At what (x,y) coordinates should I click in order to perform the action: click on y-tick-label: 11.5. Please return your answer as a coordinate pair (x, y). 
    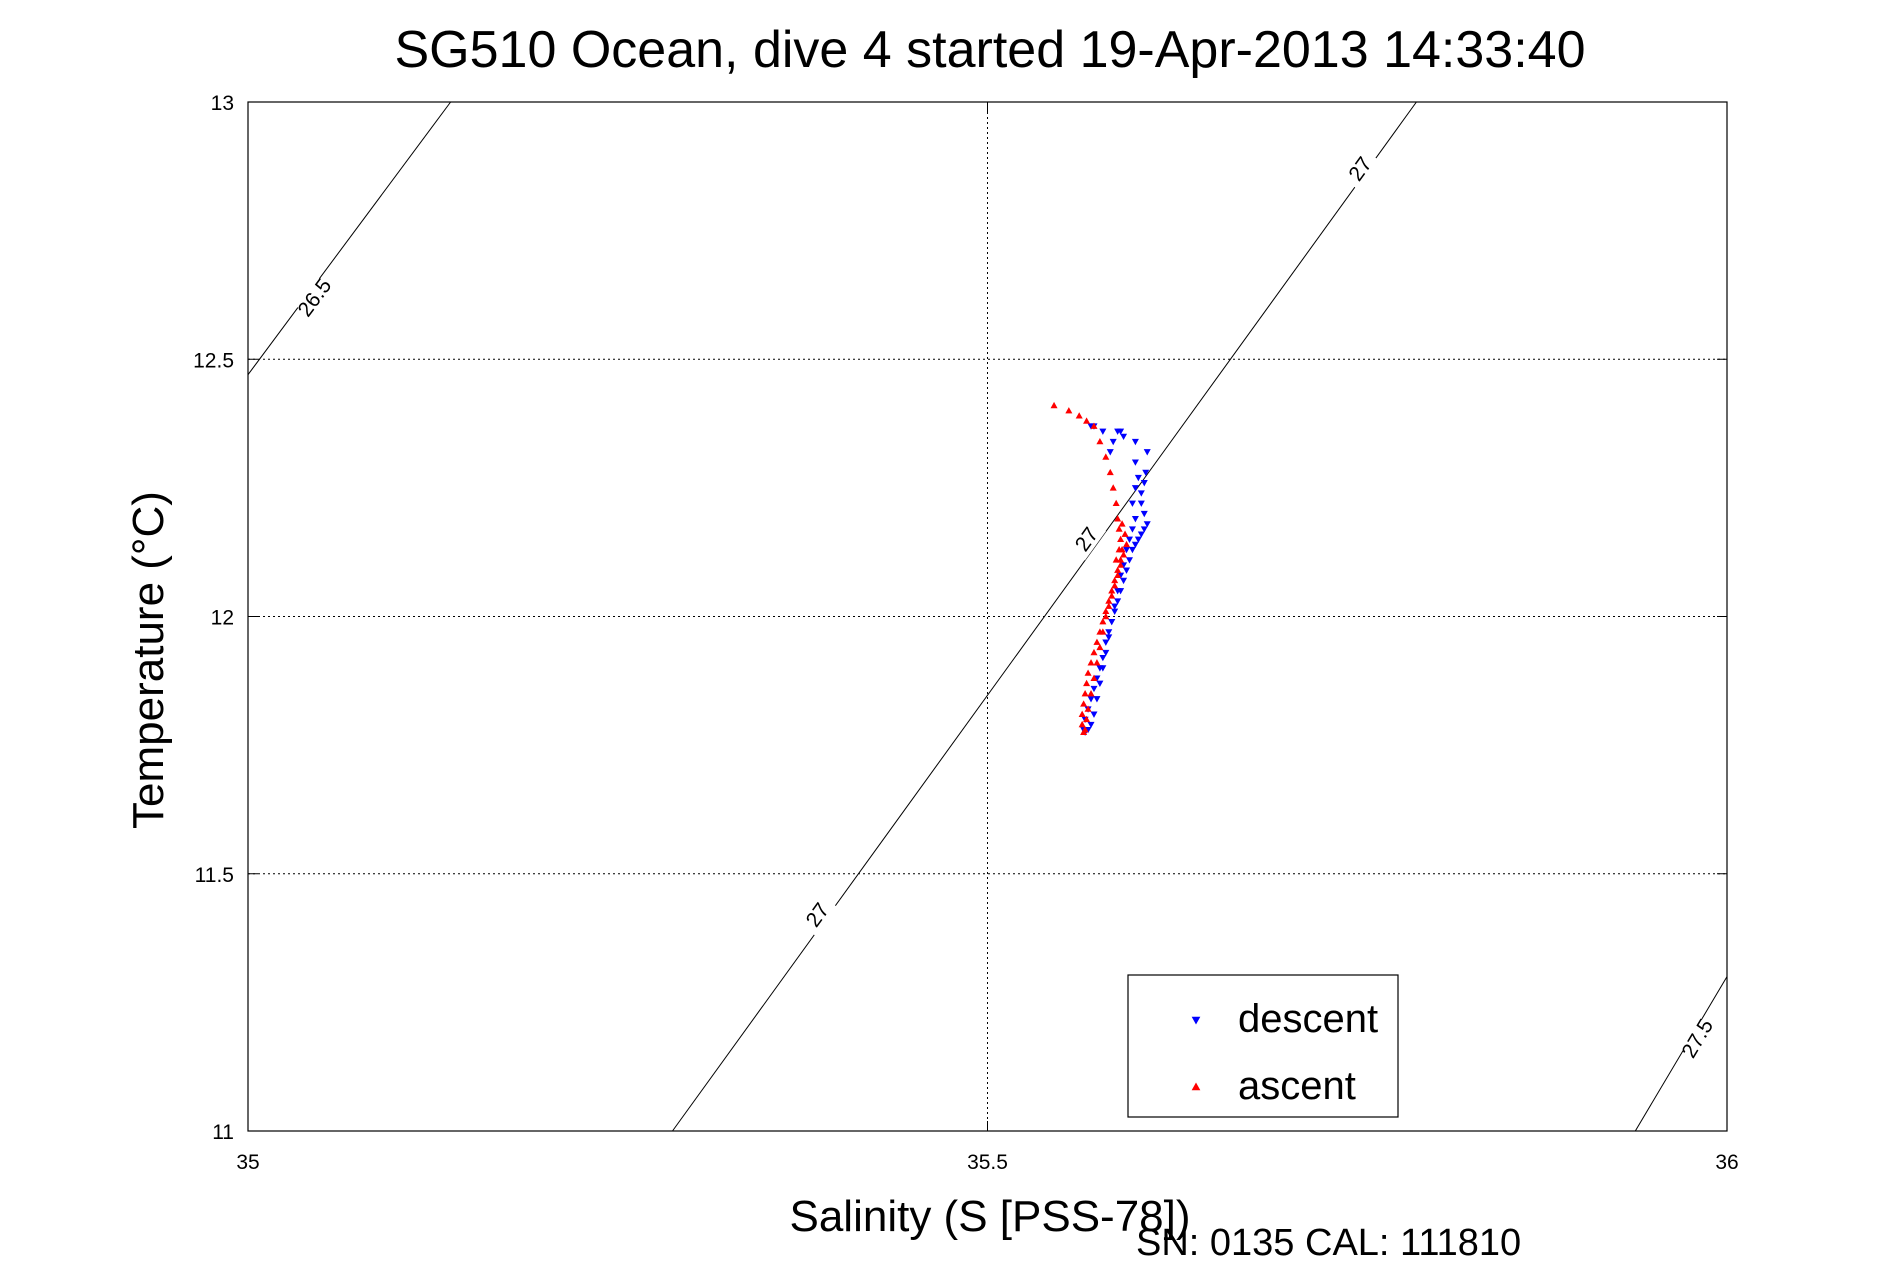
    Looking at the image, I should click on (214, 875).